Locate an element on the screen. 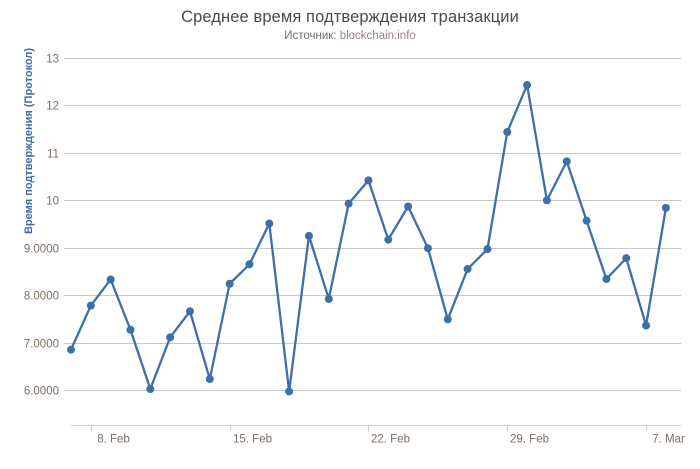 This screenshot has height=469, width=700. y-tick-label: 10 is located at coordinates (52, 202).